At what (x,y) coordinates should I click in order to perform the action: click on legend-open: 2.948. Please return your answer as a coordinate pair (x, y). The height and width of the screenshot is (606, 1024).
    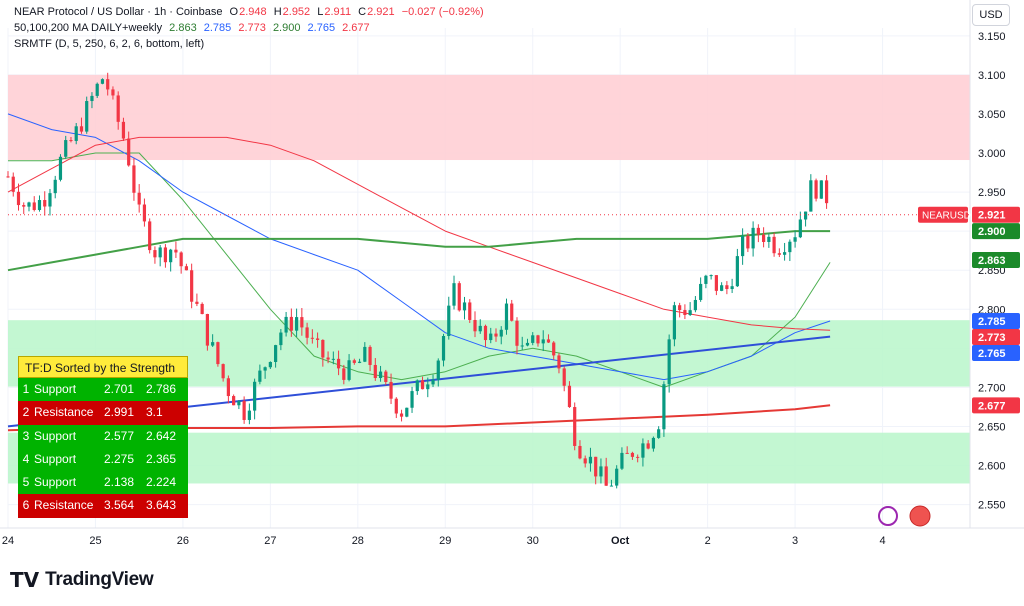
    Looking at the image, I should click on (253, 12).